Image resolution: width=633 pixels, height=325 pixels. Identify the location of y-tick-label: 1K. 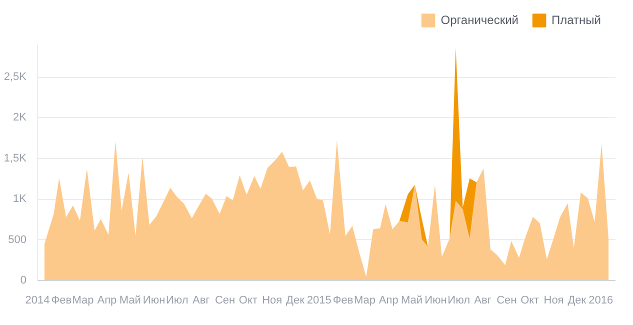
(20, 199).